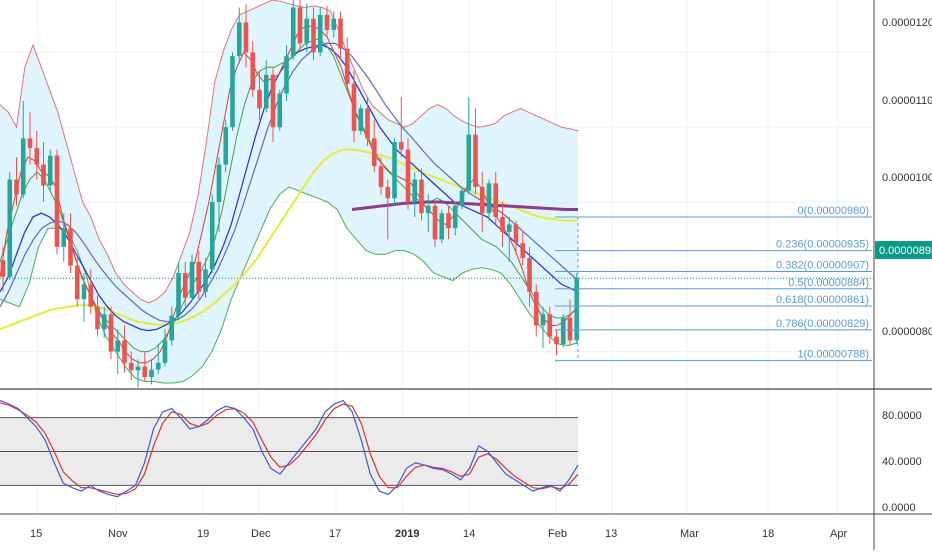 This screenshot has height=555, width=932. I want to click on time-tick-label: Dec, so click(261, 534).